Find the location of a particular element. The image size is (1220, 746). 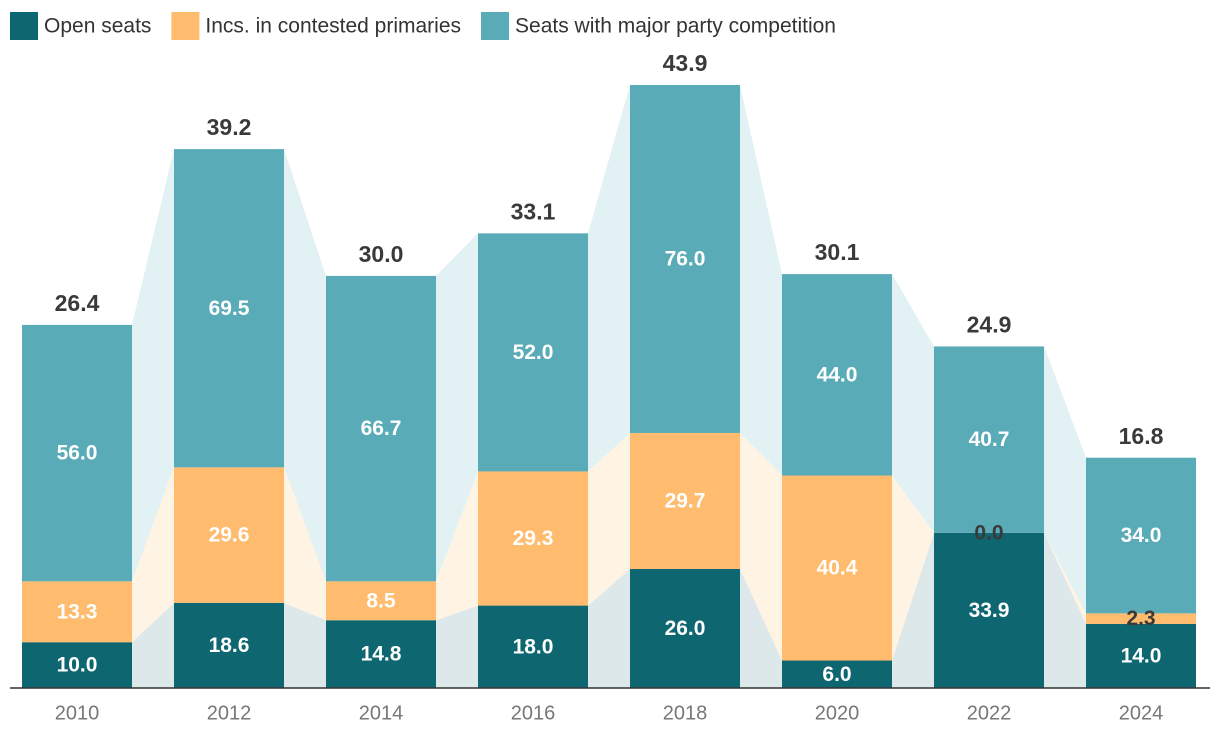

total-label: 30.0 is located at coordinates (381, 254).